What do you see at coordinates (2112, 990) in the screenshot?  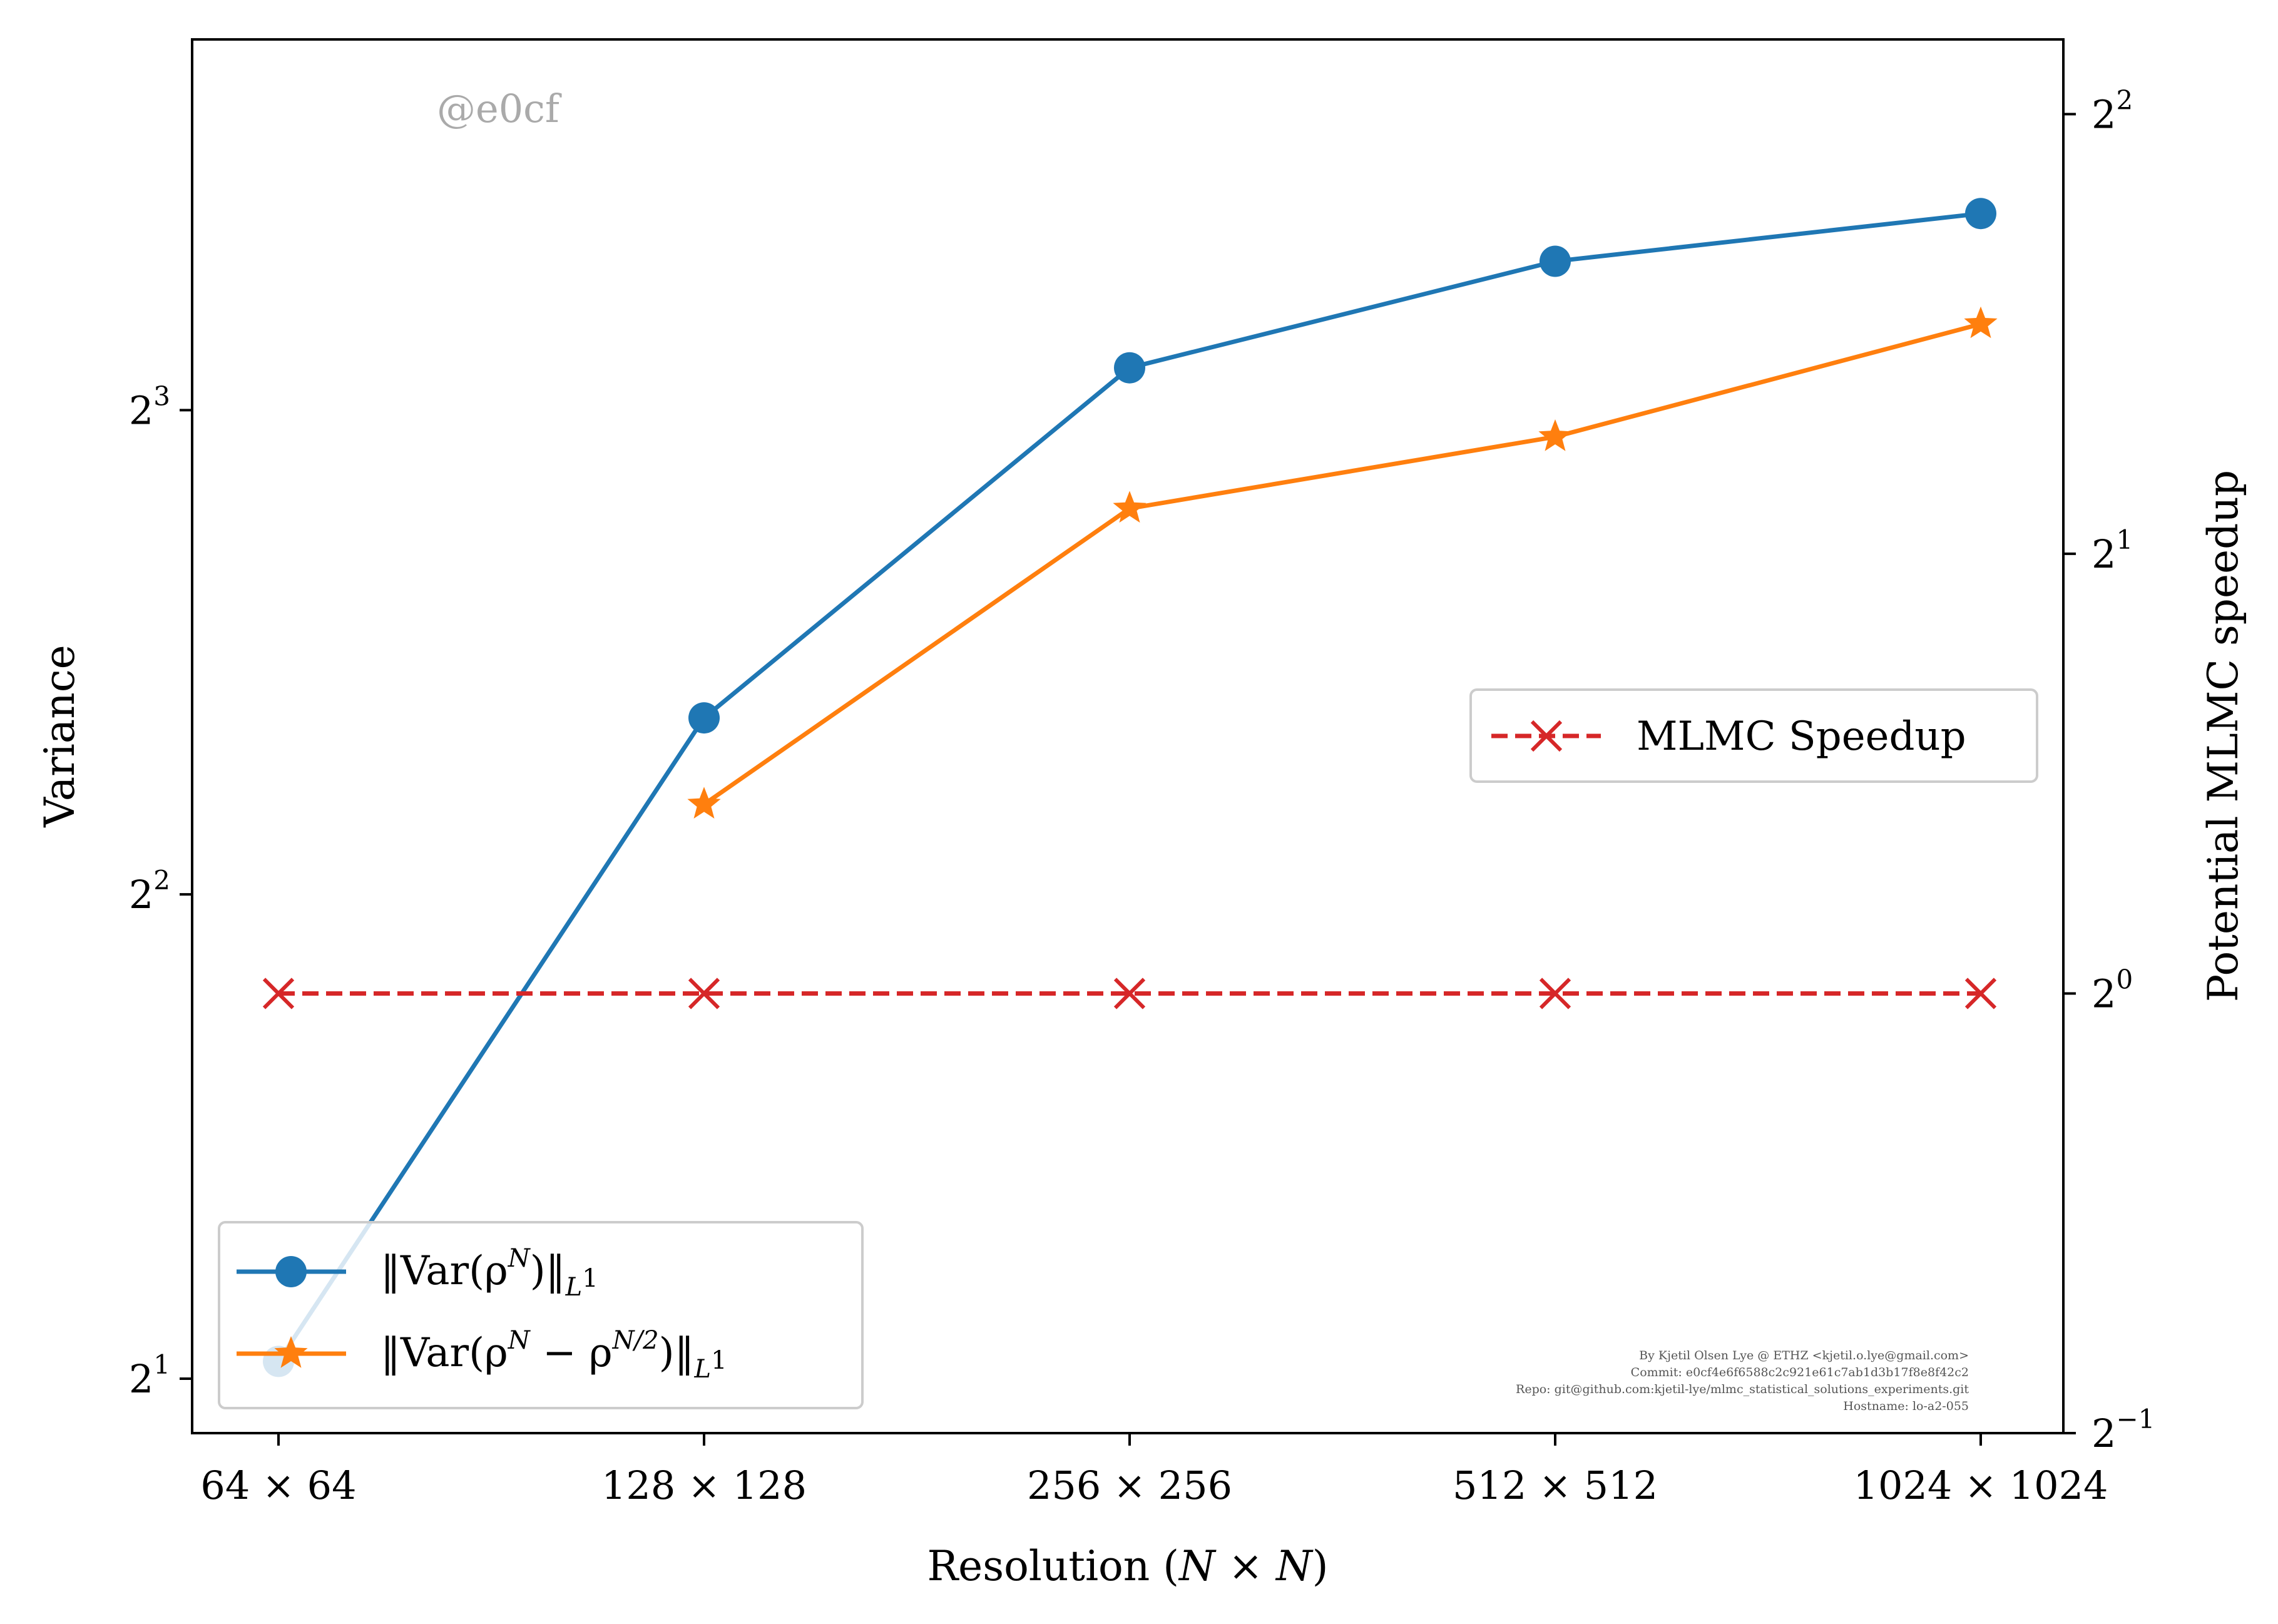 I see `y-tick-label: 20` at bounding box center [2112, 990].